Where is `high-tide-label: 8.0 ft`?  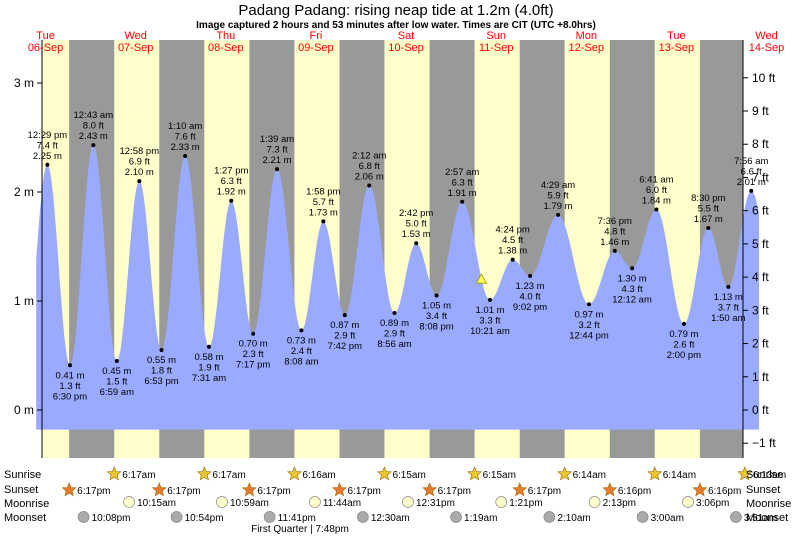
high-tide-label: 8.0 ft is located at coordinates (93, 126).